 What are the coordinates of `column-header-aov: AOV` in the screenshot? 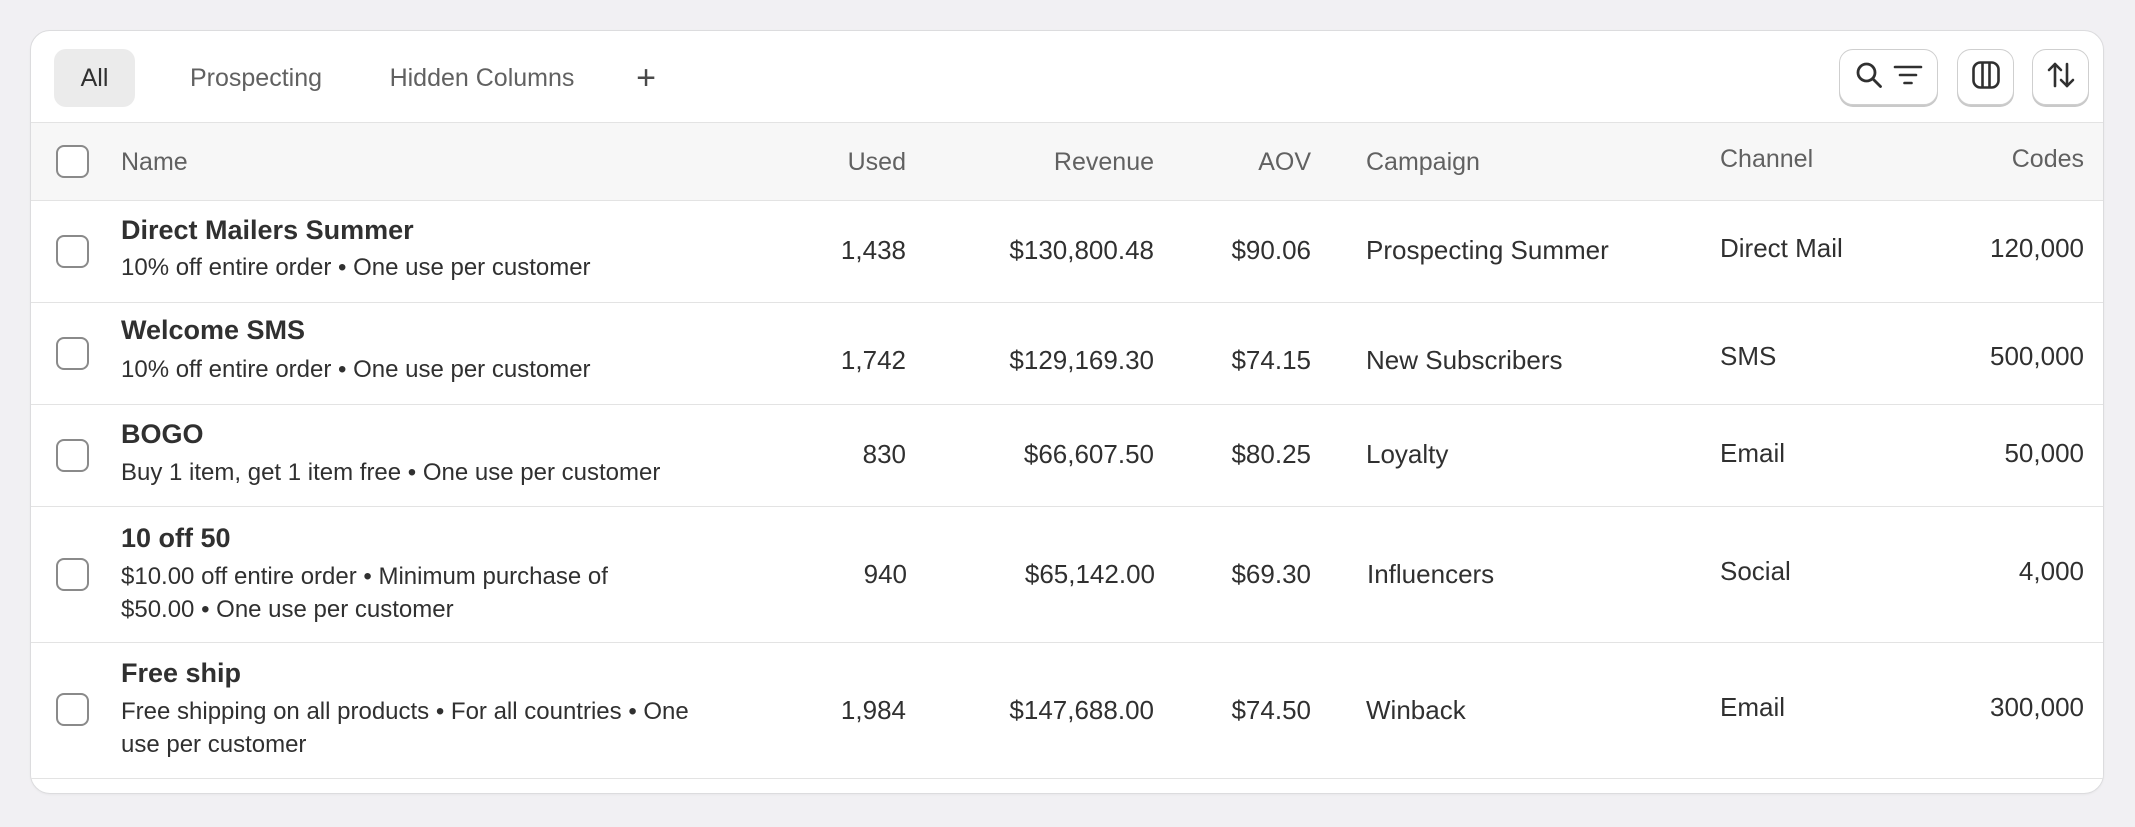 It's located at (1284, 161).